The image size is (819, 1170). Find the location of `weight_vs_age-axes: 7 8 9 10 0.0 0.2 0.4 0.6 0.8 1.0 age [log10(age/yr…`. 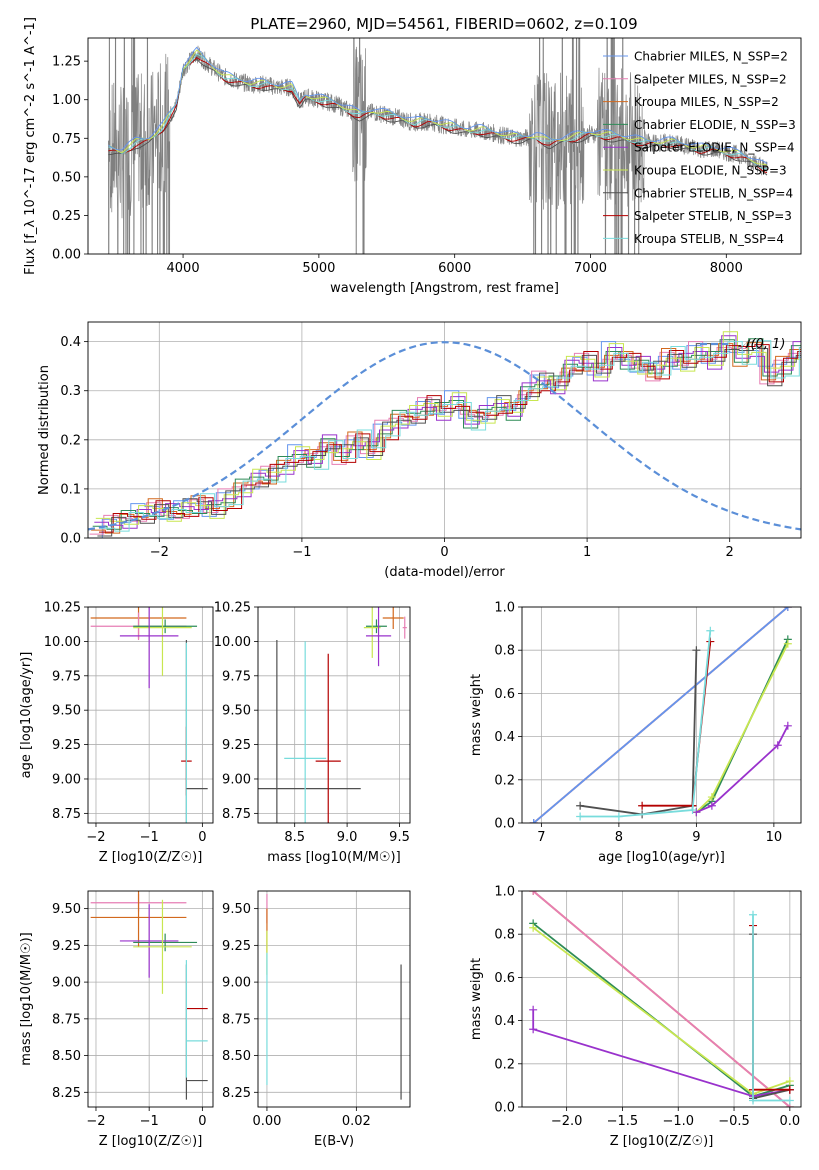

weight_vs_age-axes: 7 8 9 10 0.0 0.2 0.4 0.6 0.8 1.0 age [log10(age/yr… is located at coordinates (635, 733).